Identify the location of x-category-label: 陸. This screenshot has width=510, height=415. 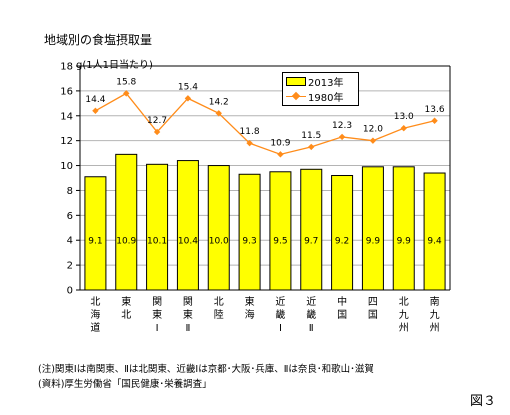
(219, 314).